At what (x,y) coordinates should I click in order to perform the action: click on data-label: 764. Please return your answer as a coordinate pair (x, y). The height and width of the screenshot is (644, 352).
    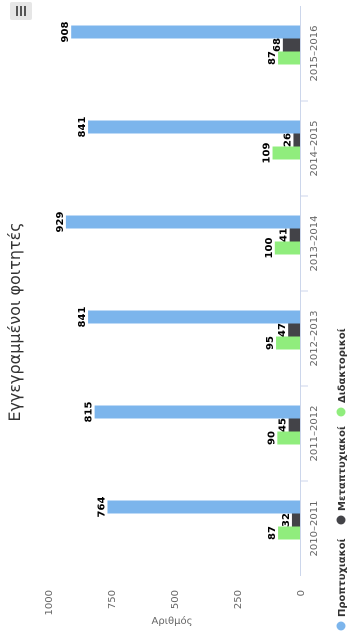
    Looking at the image, I should click on (101, 507).